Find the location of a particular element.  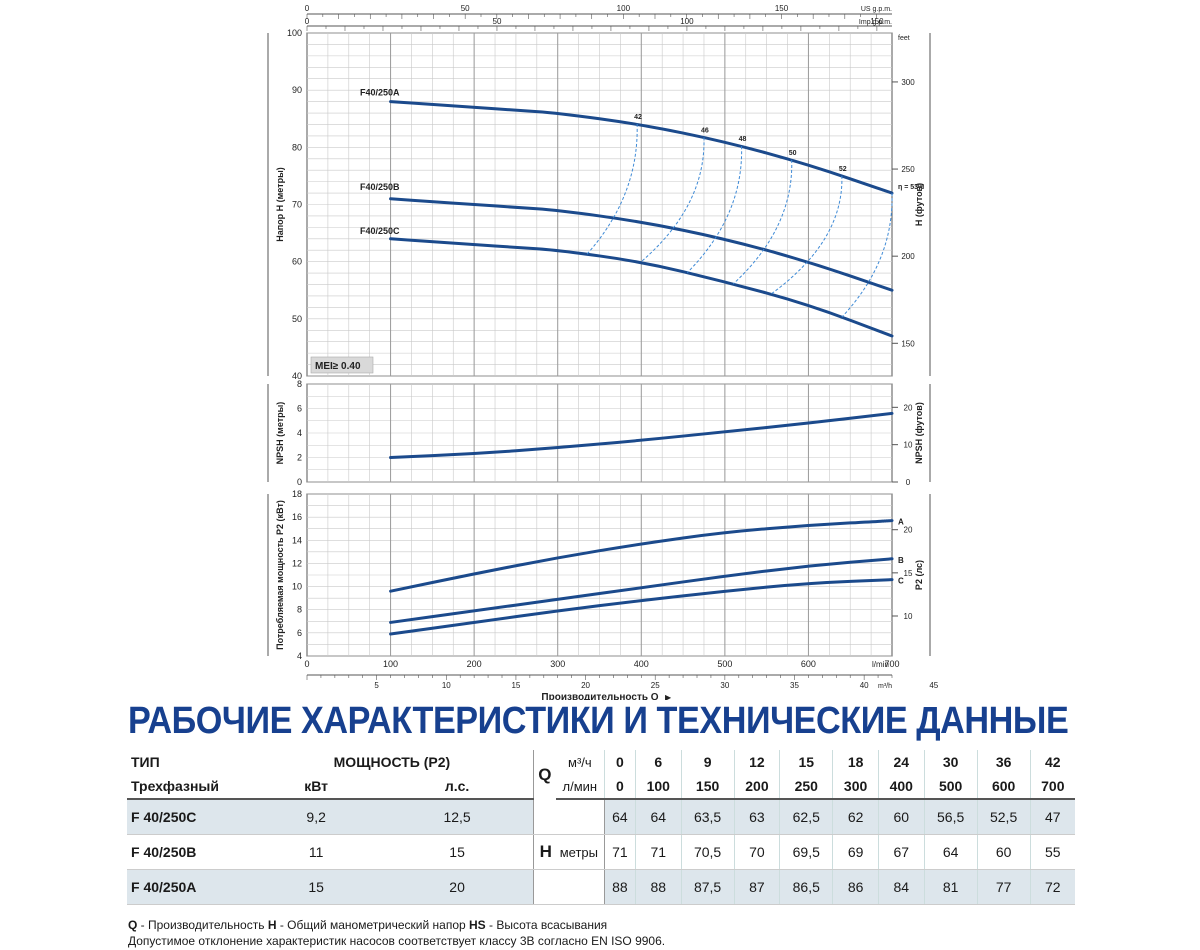

x-axis-arrow: ▶ is located at coordinates (668, 696).